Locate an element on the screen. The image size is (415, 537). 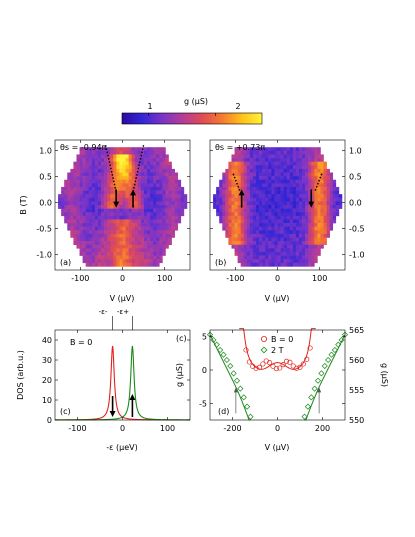
point-b0 is located at coordinates (276, 369).